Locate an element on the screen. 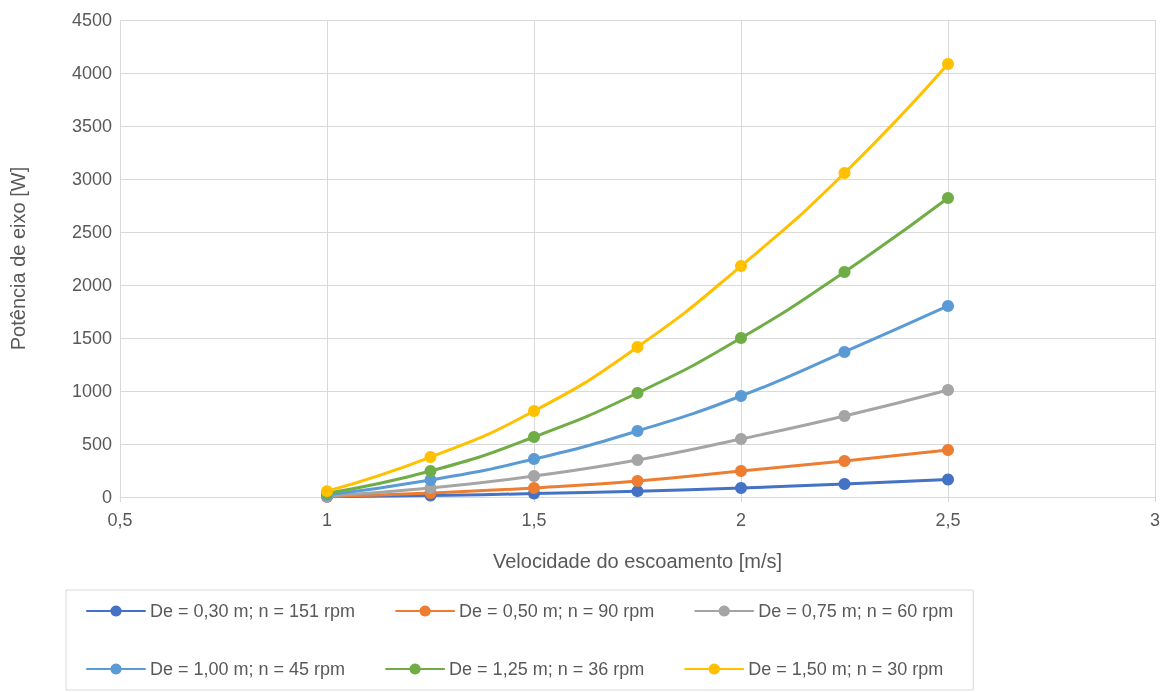 The image size is (1166, 692). y-tick-label: 3000 is located at coordinates (91, 179).